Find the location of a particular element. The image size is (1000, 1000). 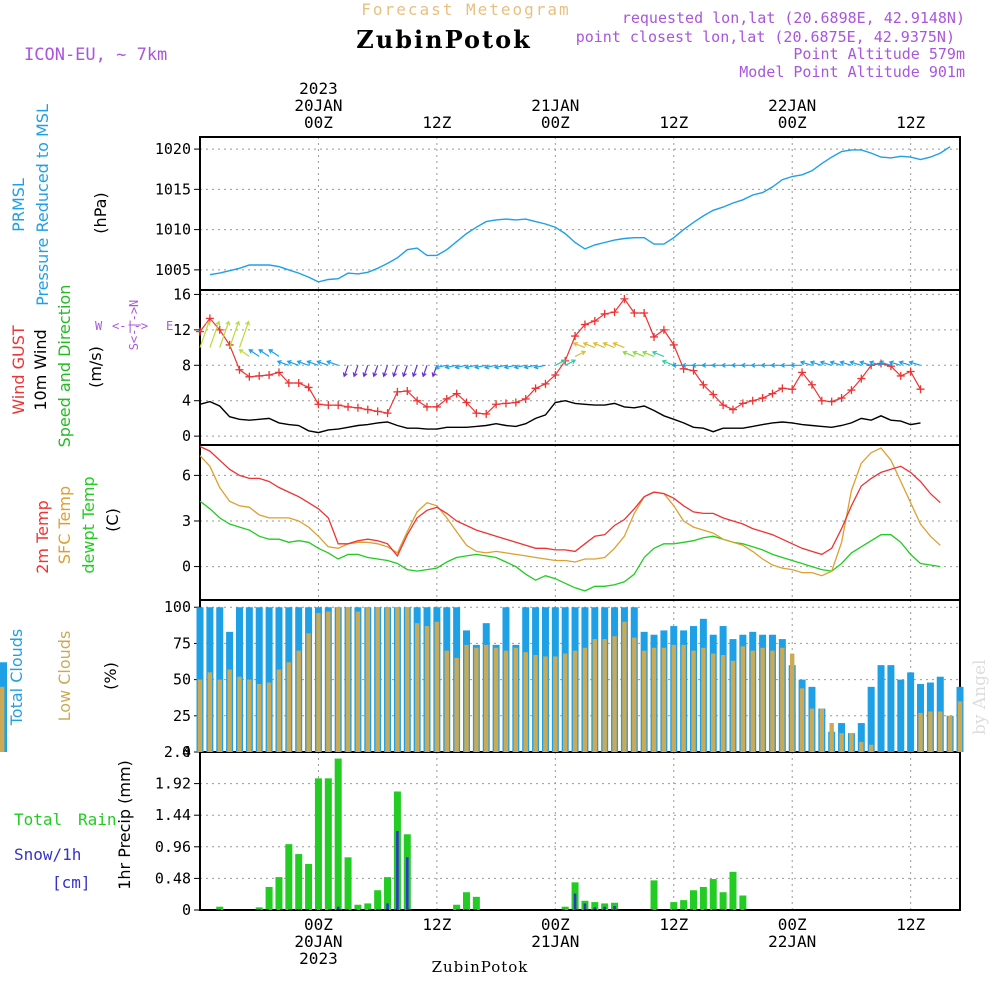

y-tick-label: 6 is located at coordinates (186, 475).